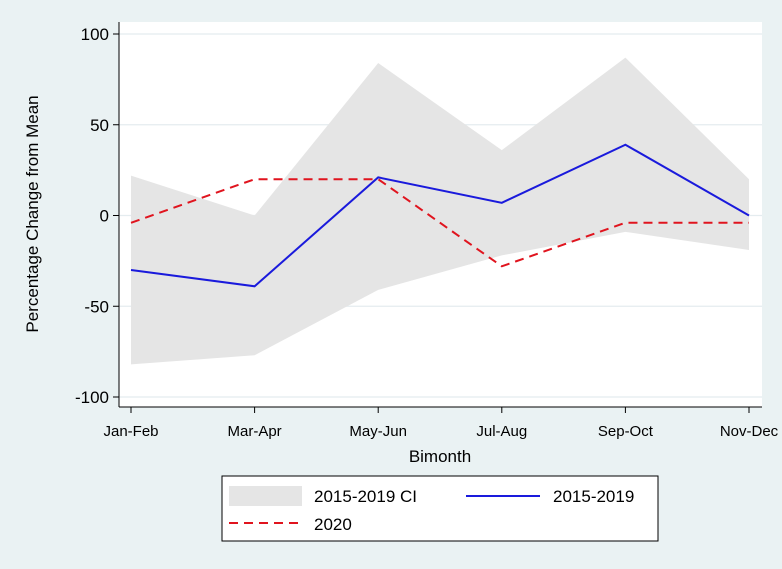  What do you see at coordinates (104, 216) in the screenshot?
I see `y-tick-label: 0` at bounding box center [104, 216].